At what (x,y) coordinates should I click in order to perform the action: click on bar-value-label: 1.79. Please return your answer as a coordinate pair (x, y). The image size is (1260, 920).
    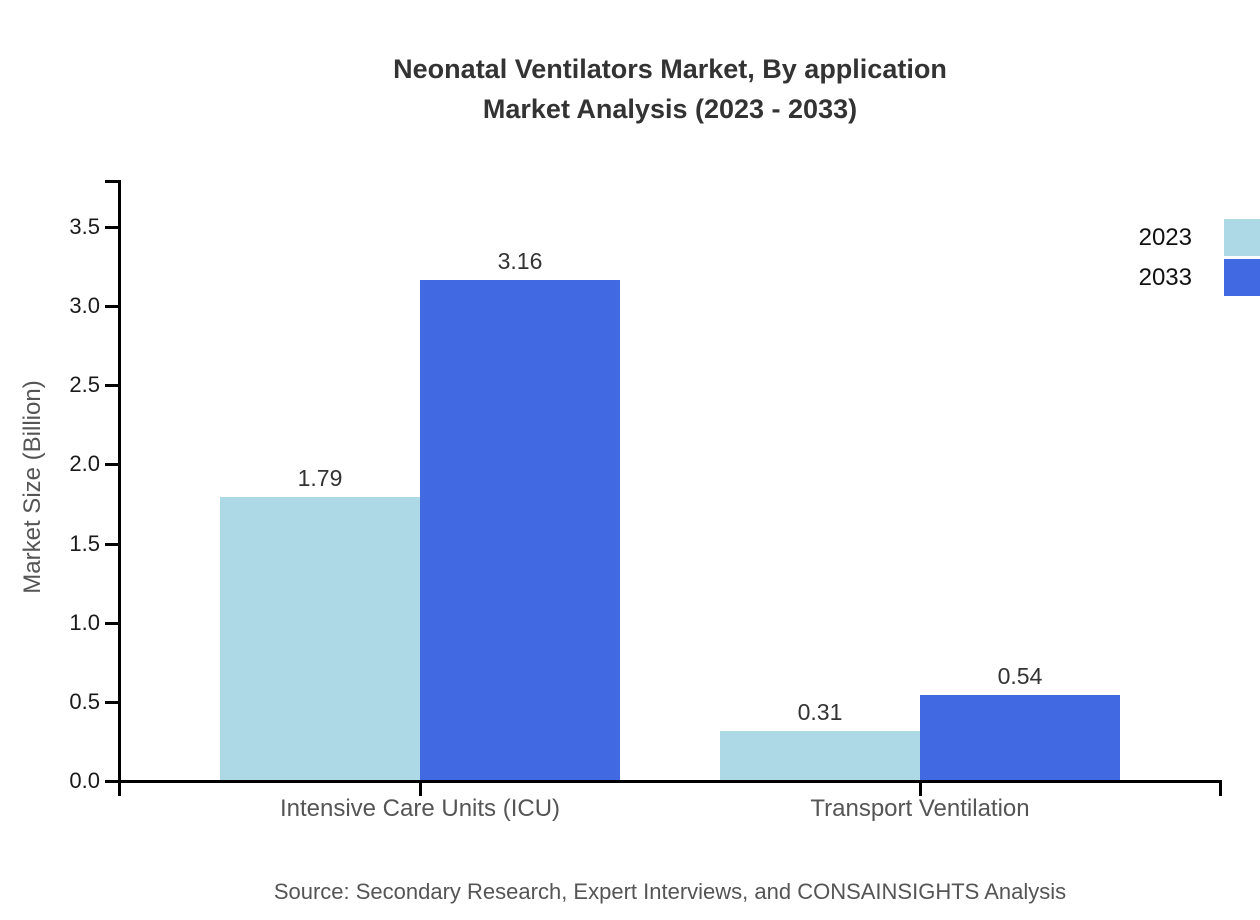
    Looking at the image, I should click on (320, 478).